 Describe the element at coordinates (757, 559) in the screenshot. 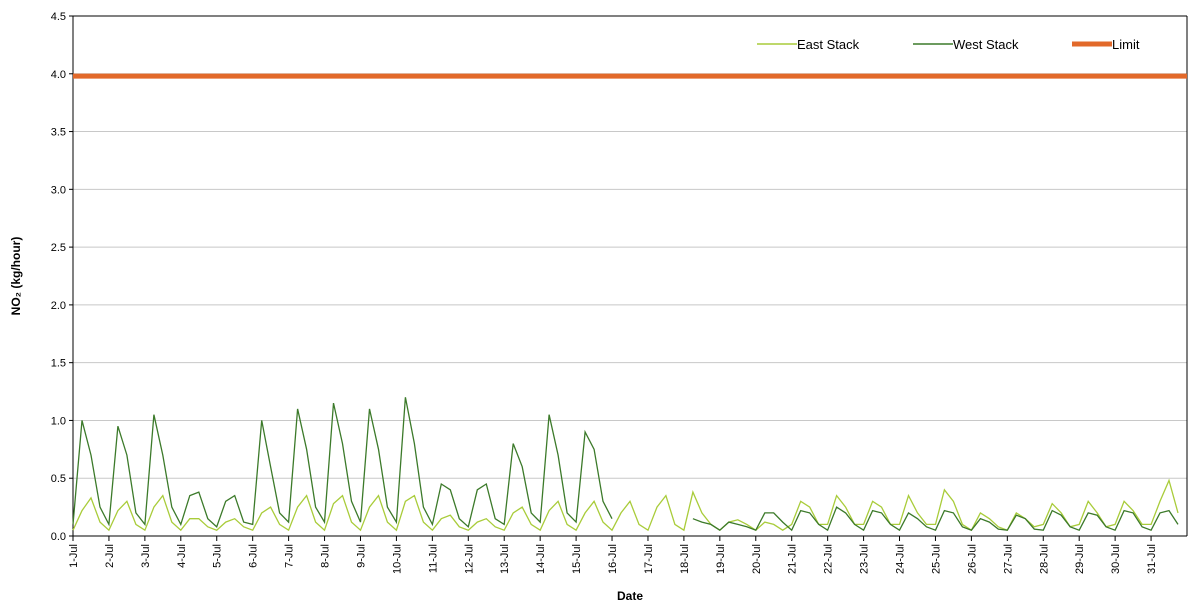

I see `x-tick-label: 20-Jul` at that location.